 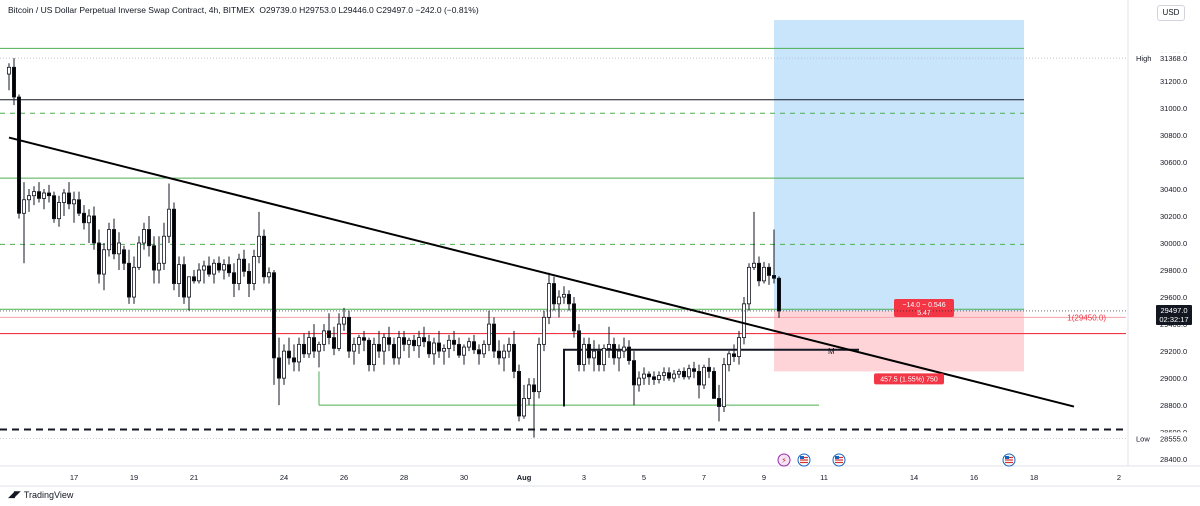 I want to click on x-tick-label: 30, so click(x=464, y=477).